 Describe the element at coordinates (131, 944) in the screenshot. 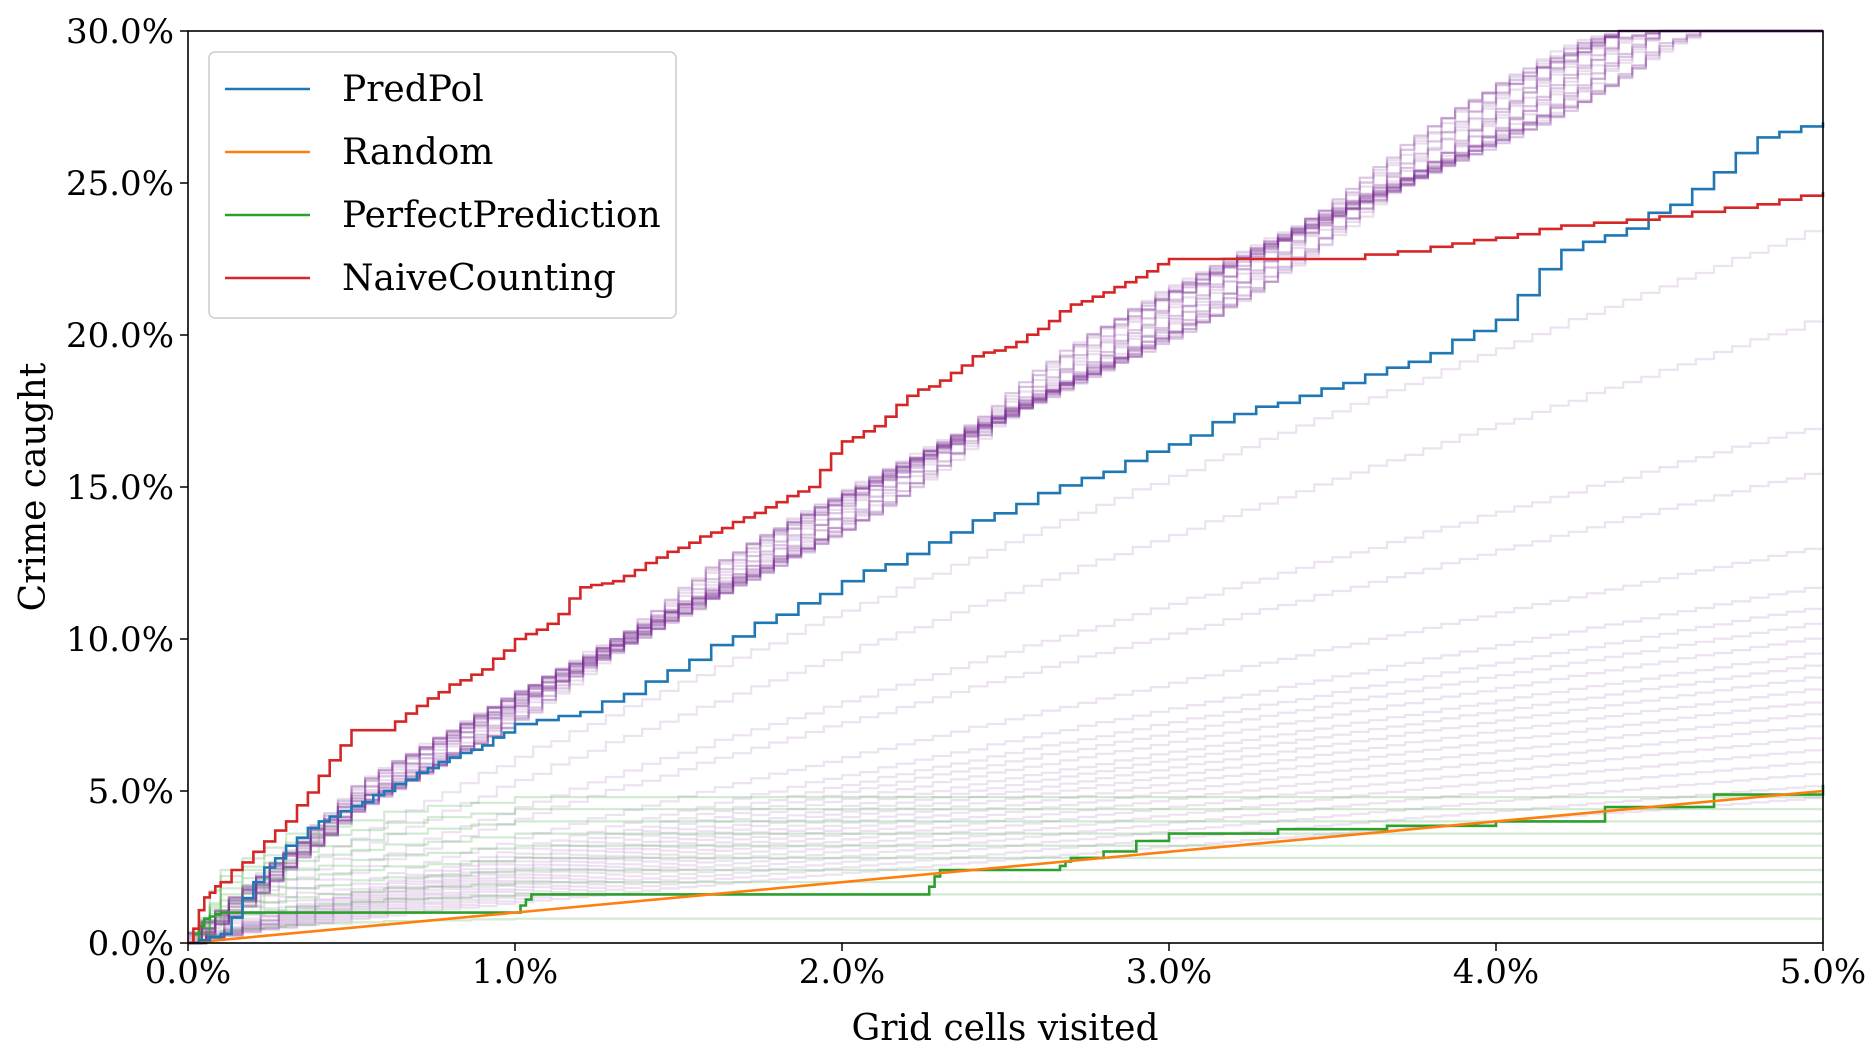

I see `y-tick-label: 0.0%` at that location.